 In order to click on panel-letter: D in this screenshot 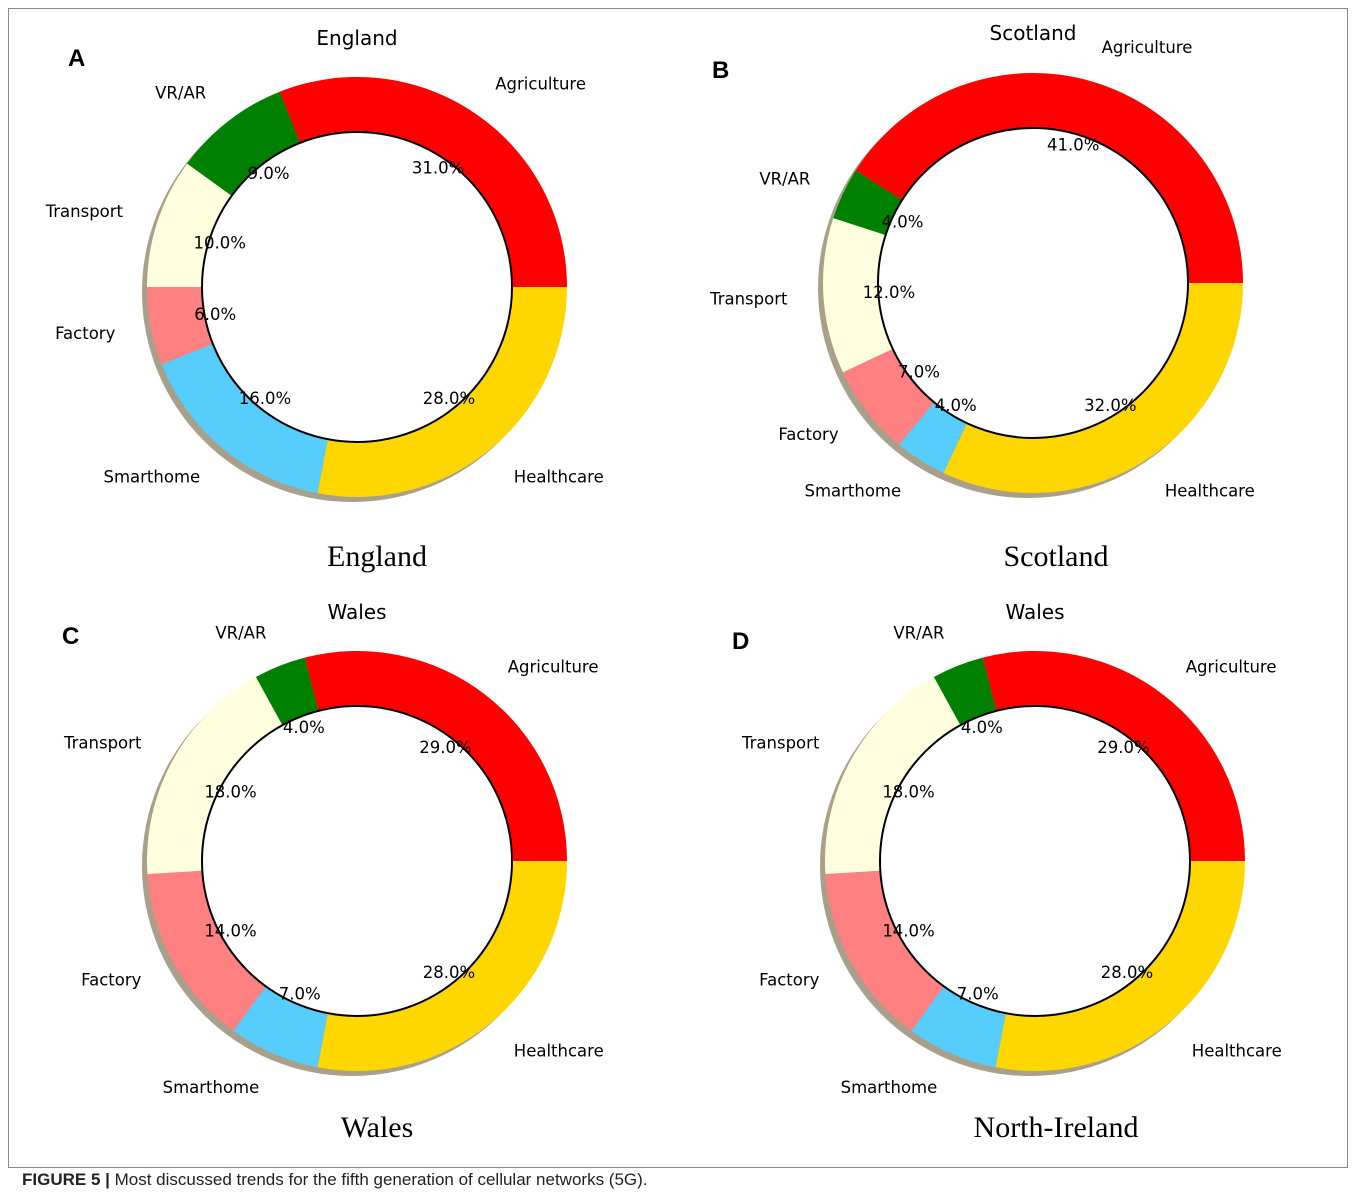, I will do `click(740, 641)`.